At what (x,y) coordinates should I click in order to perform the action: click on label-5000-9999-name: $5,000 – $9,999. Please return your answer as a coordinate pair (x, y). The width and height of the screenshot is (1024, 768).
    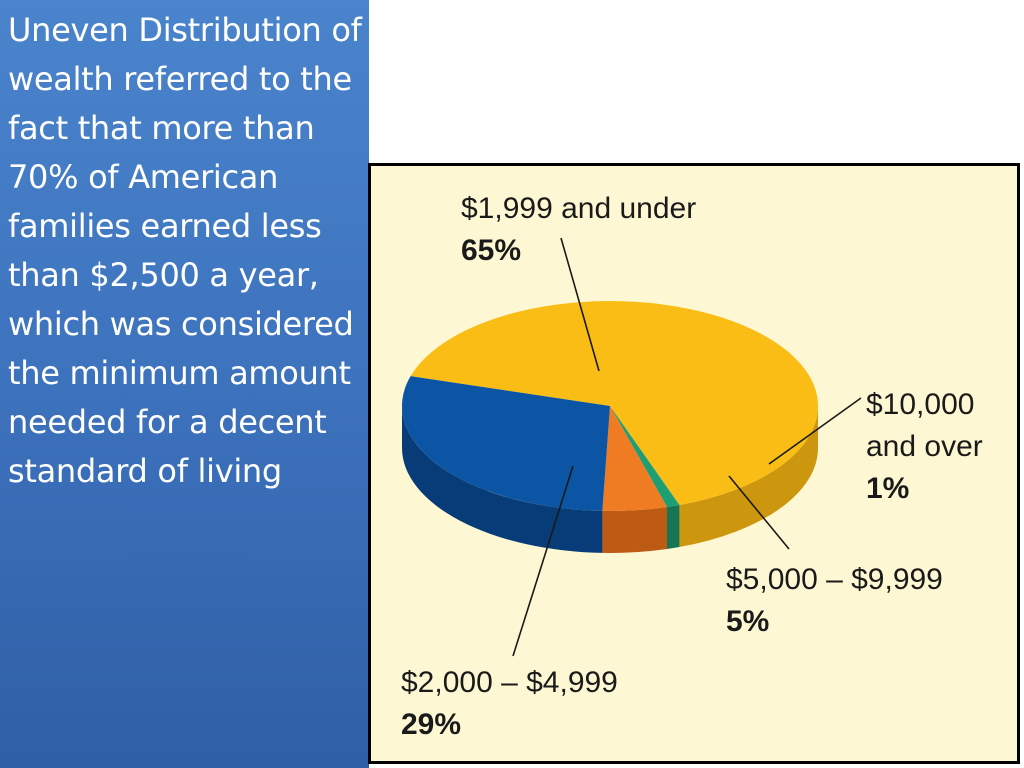
    Looking at the image, I should click on (834, 579).